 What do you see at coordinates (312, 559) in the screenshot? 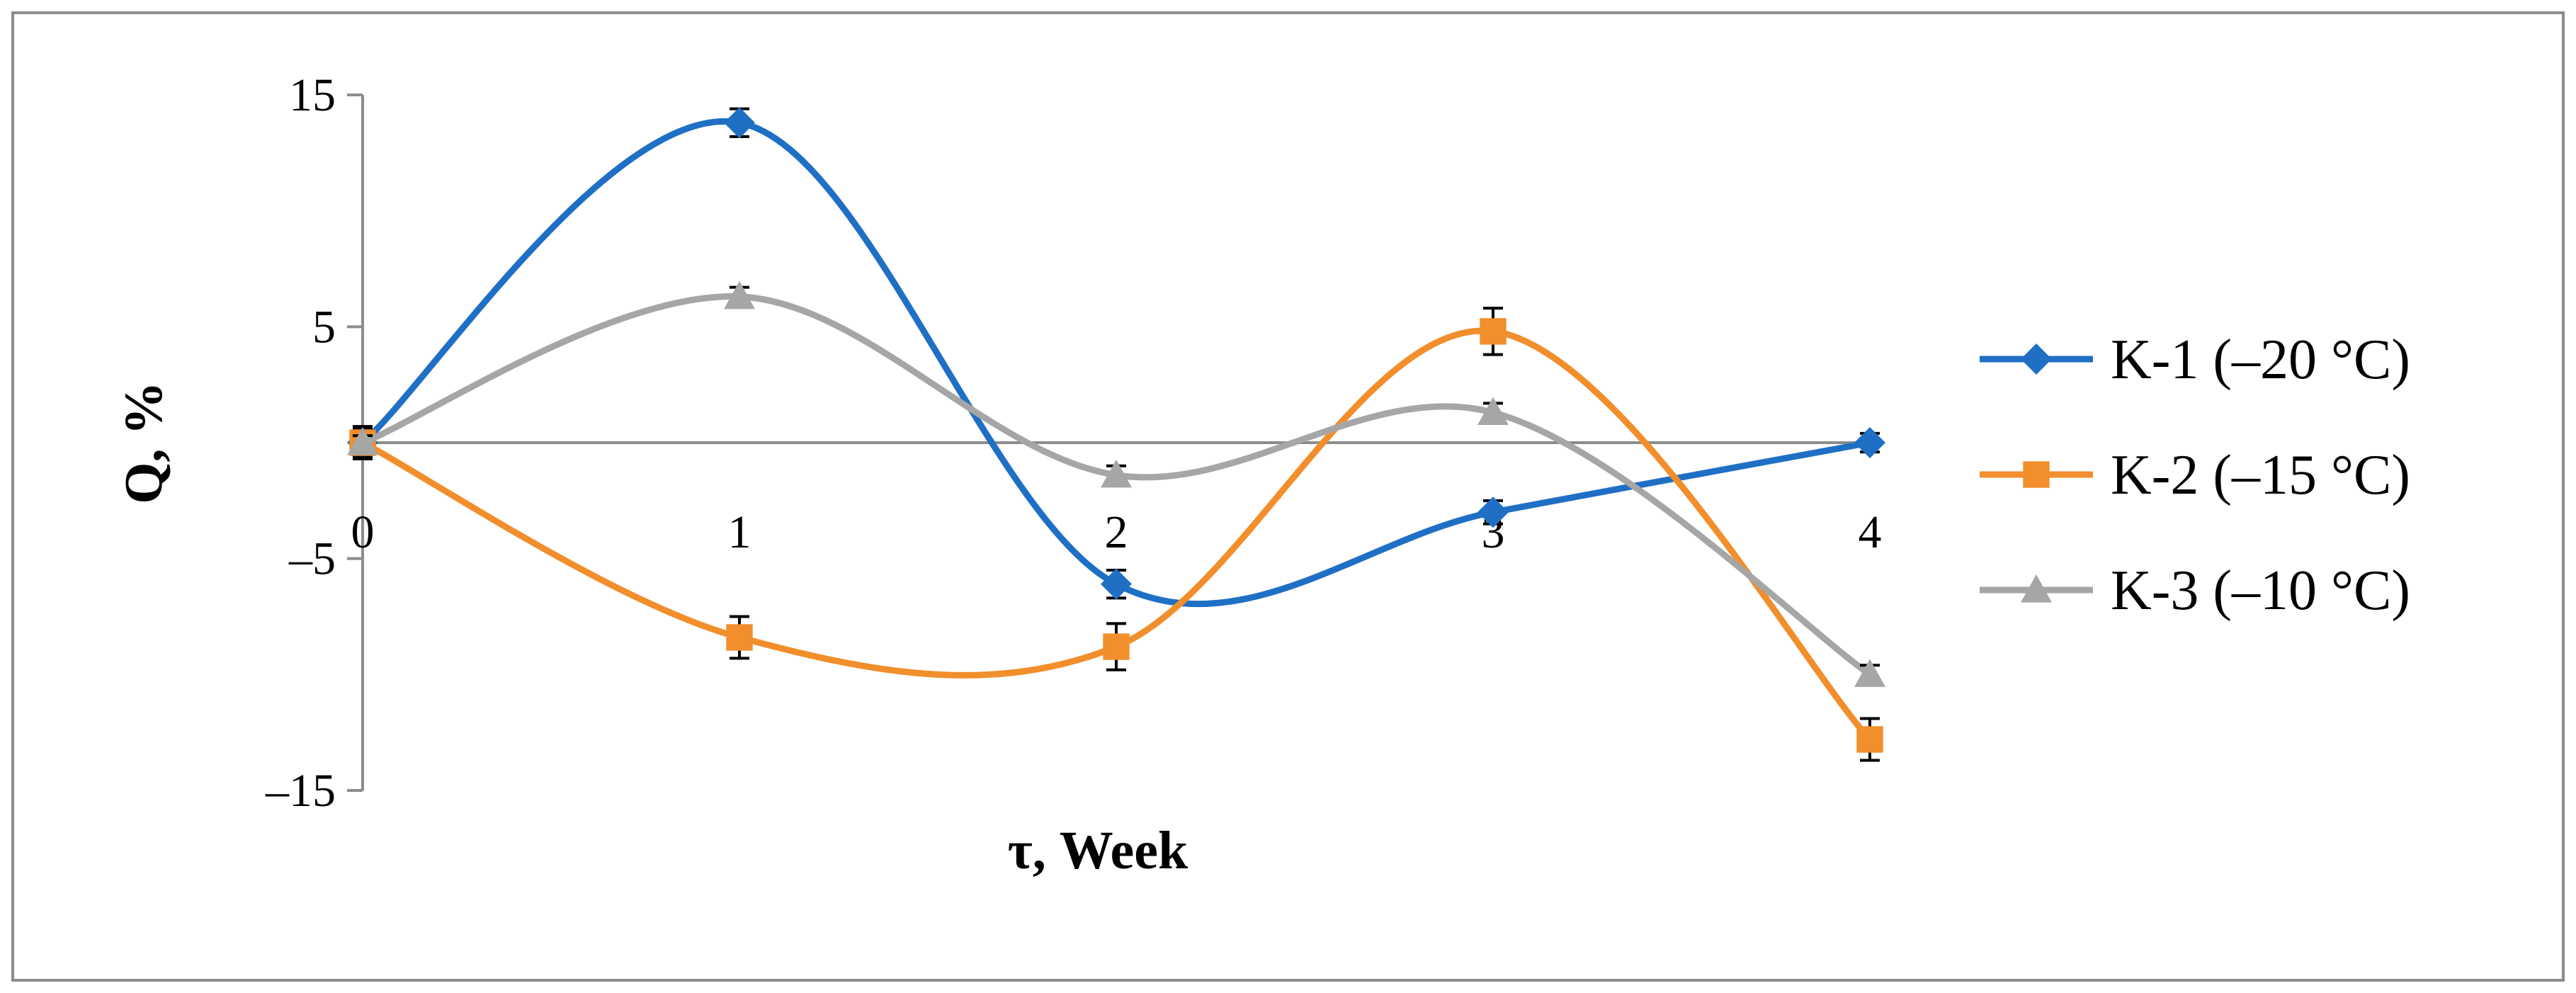
I see `y-tick-label: –5` at bounding box center [312, 559].